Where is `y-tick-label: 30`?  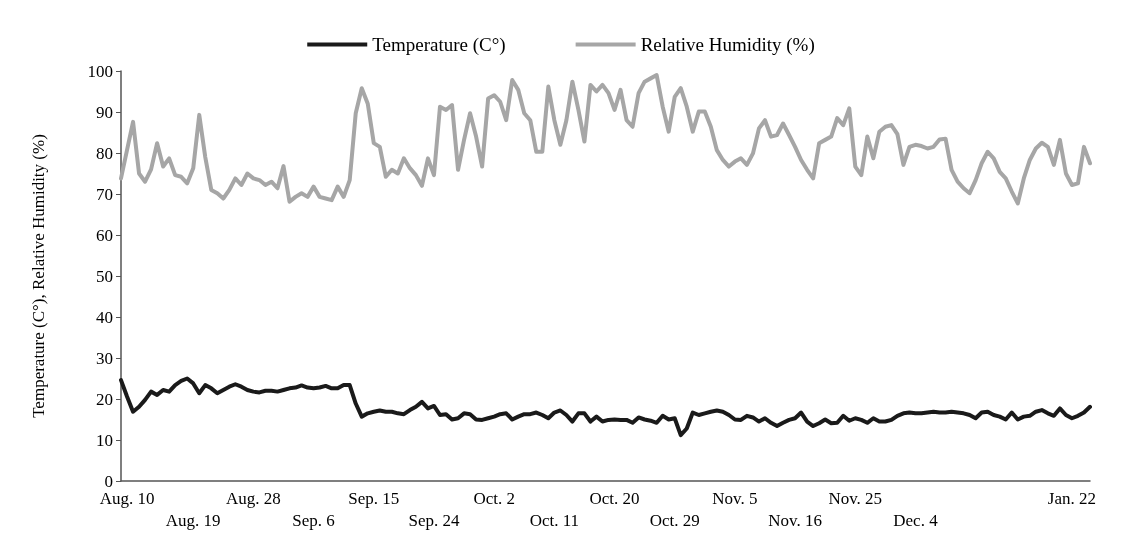 y-tick-label: 30 is located at coordinates (104, 358).